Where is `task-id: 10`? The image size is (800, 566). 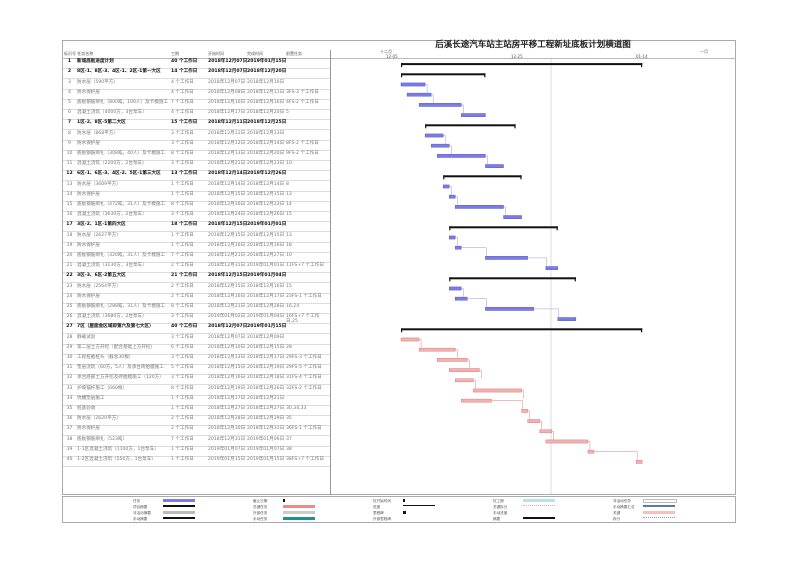 task-id: 10 is located at coordinates (69, 154).